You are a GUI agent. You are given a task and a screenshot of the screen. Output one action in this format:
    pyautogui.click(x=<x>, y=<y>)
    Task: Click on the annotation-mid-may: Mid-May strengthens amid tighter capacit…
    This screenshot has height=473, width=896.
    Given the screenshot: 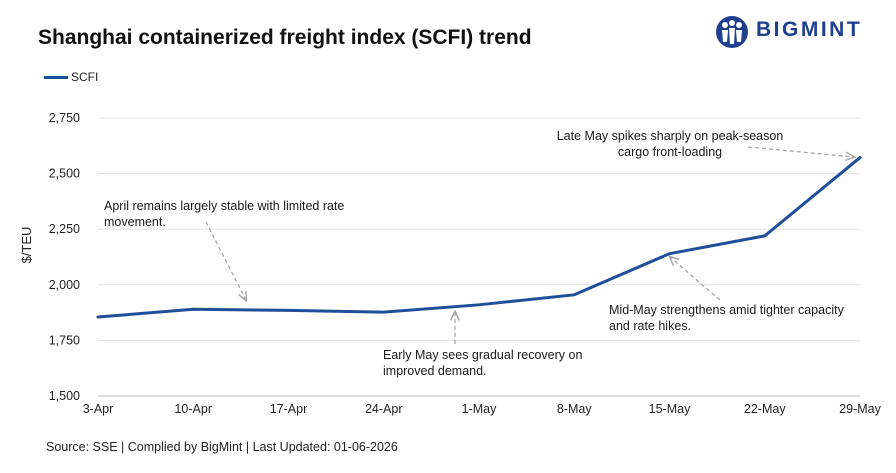 What is the action you would take?
    pyautogui.click(x=726, y=318)
    